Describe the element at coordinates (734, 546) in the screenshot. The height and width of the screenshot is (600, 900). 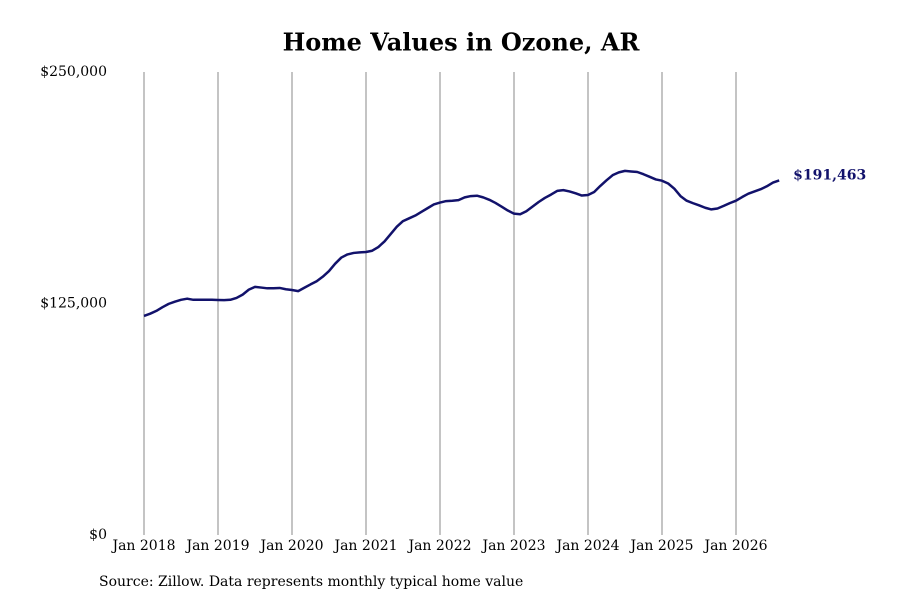
I see `x-tick-label: Jan 2026` at that location.